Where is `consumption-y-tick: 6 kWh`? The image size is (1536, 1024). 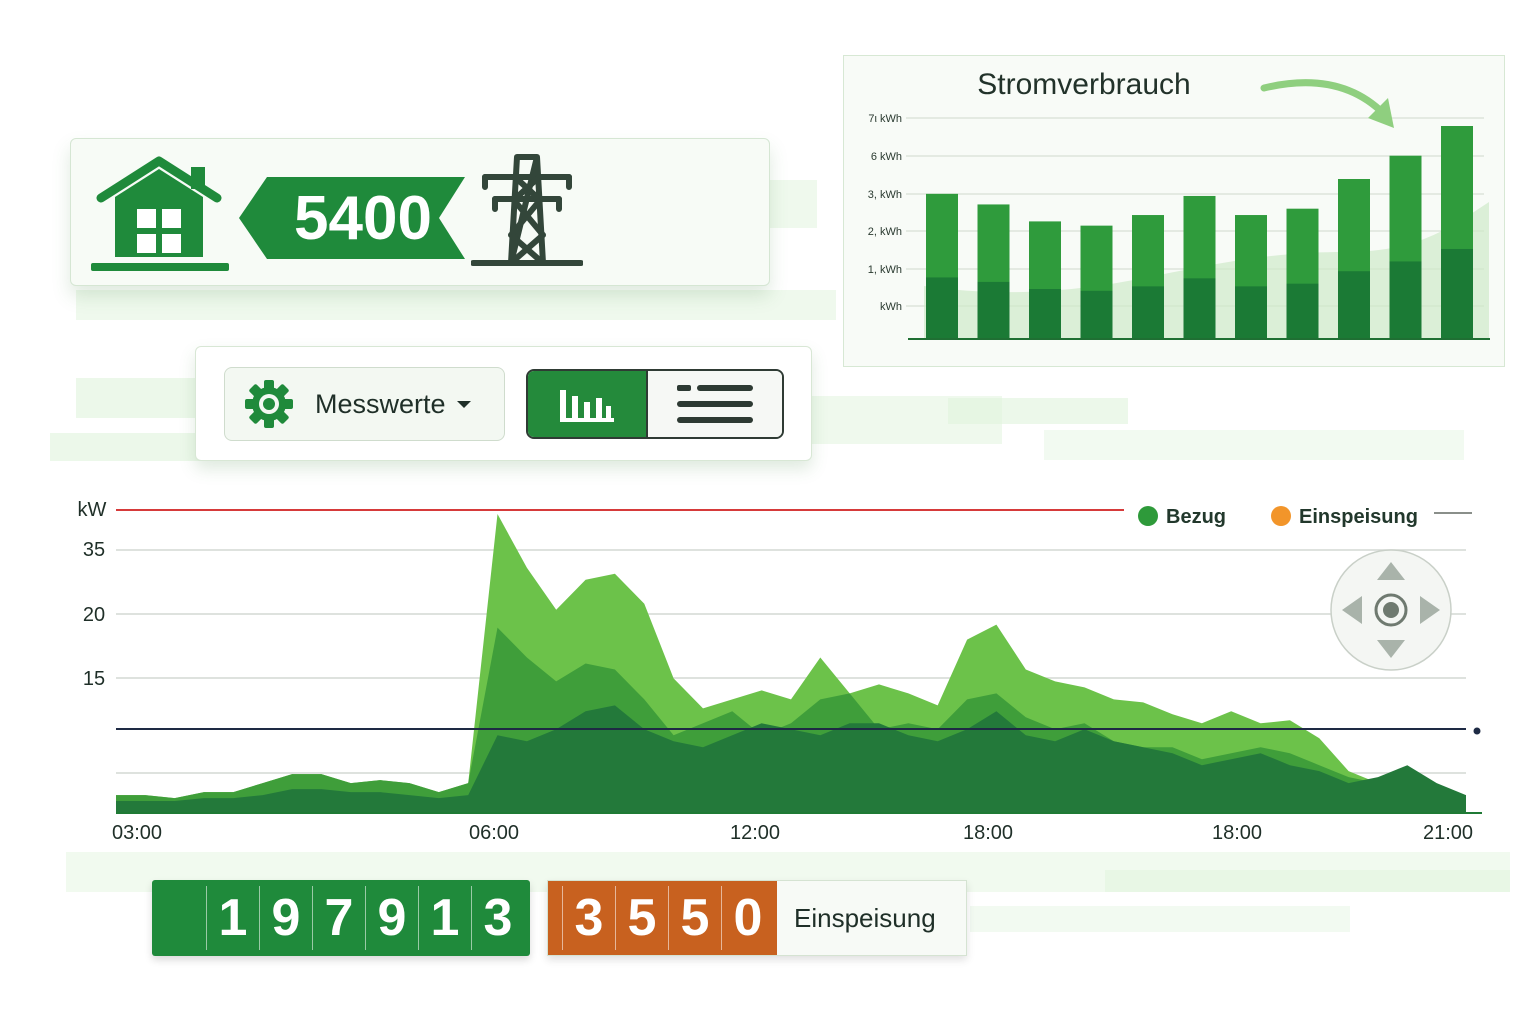 consumption-y-tick: 6 kWh is located at coordinates (886, 157).